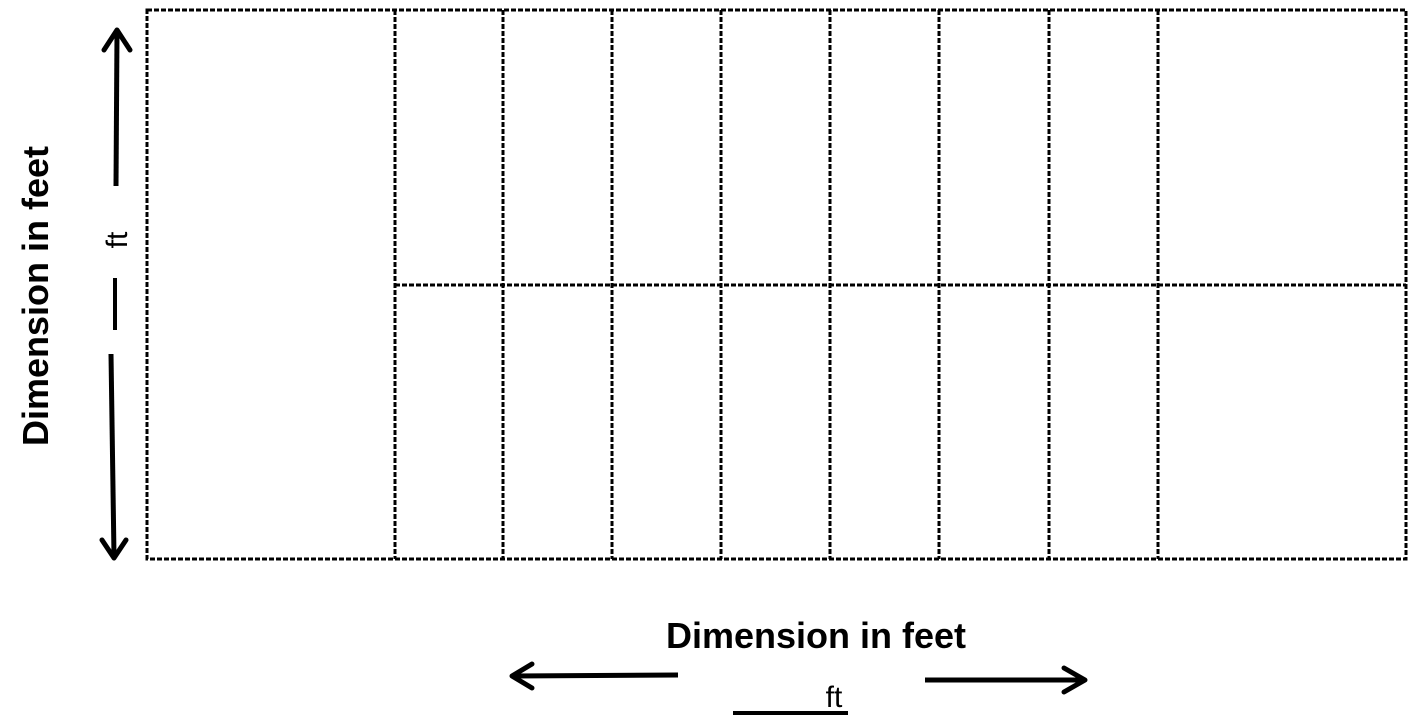  I want to click on vertical-arrow-upper-shaft, so click(116, 109).